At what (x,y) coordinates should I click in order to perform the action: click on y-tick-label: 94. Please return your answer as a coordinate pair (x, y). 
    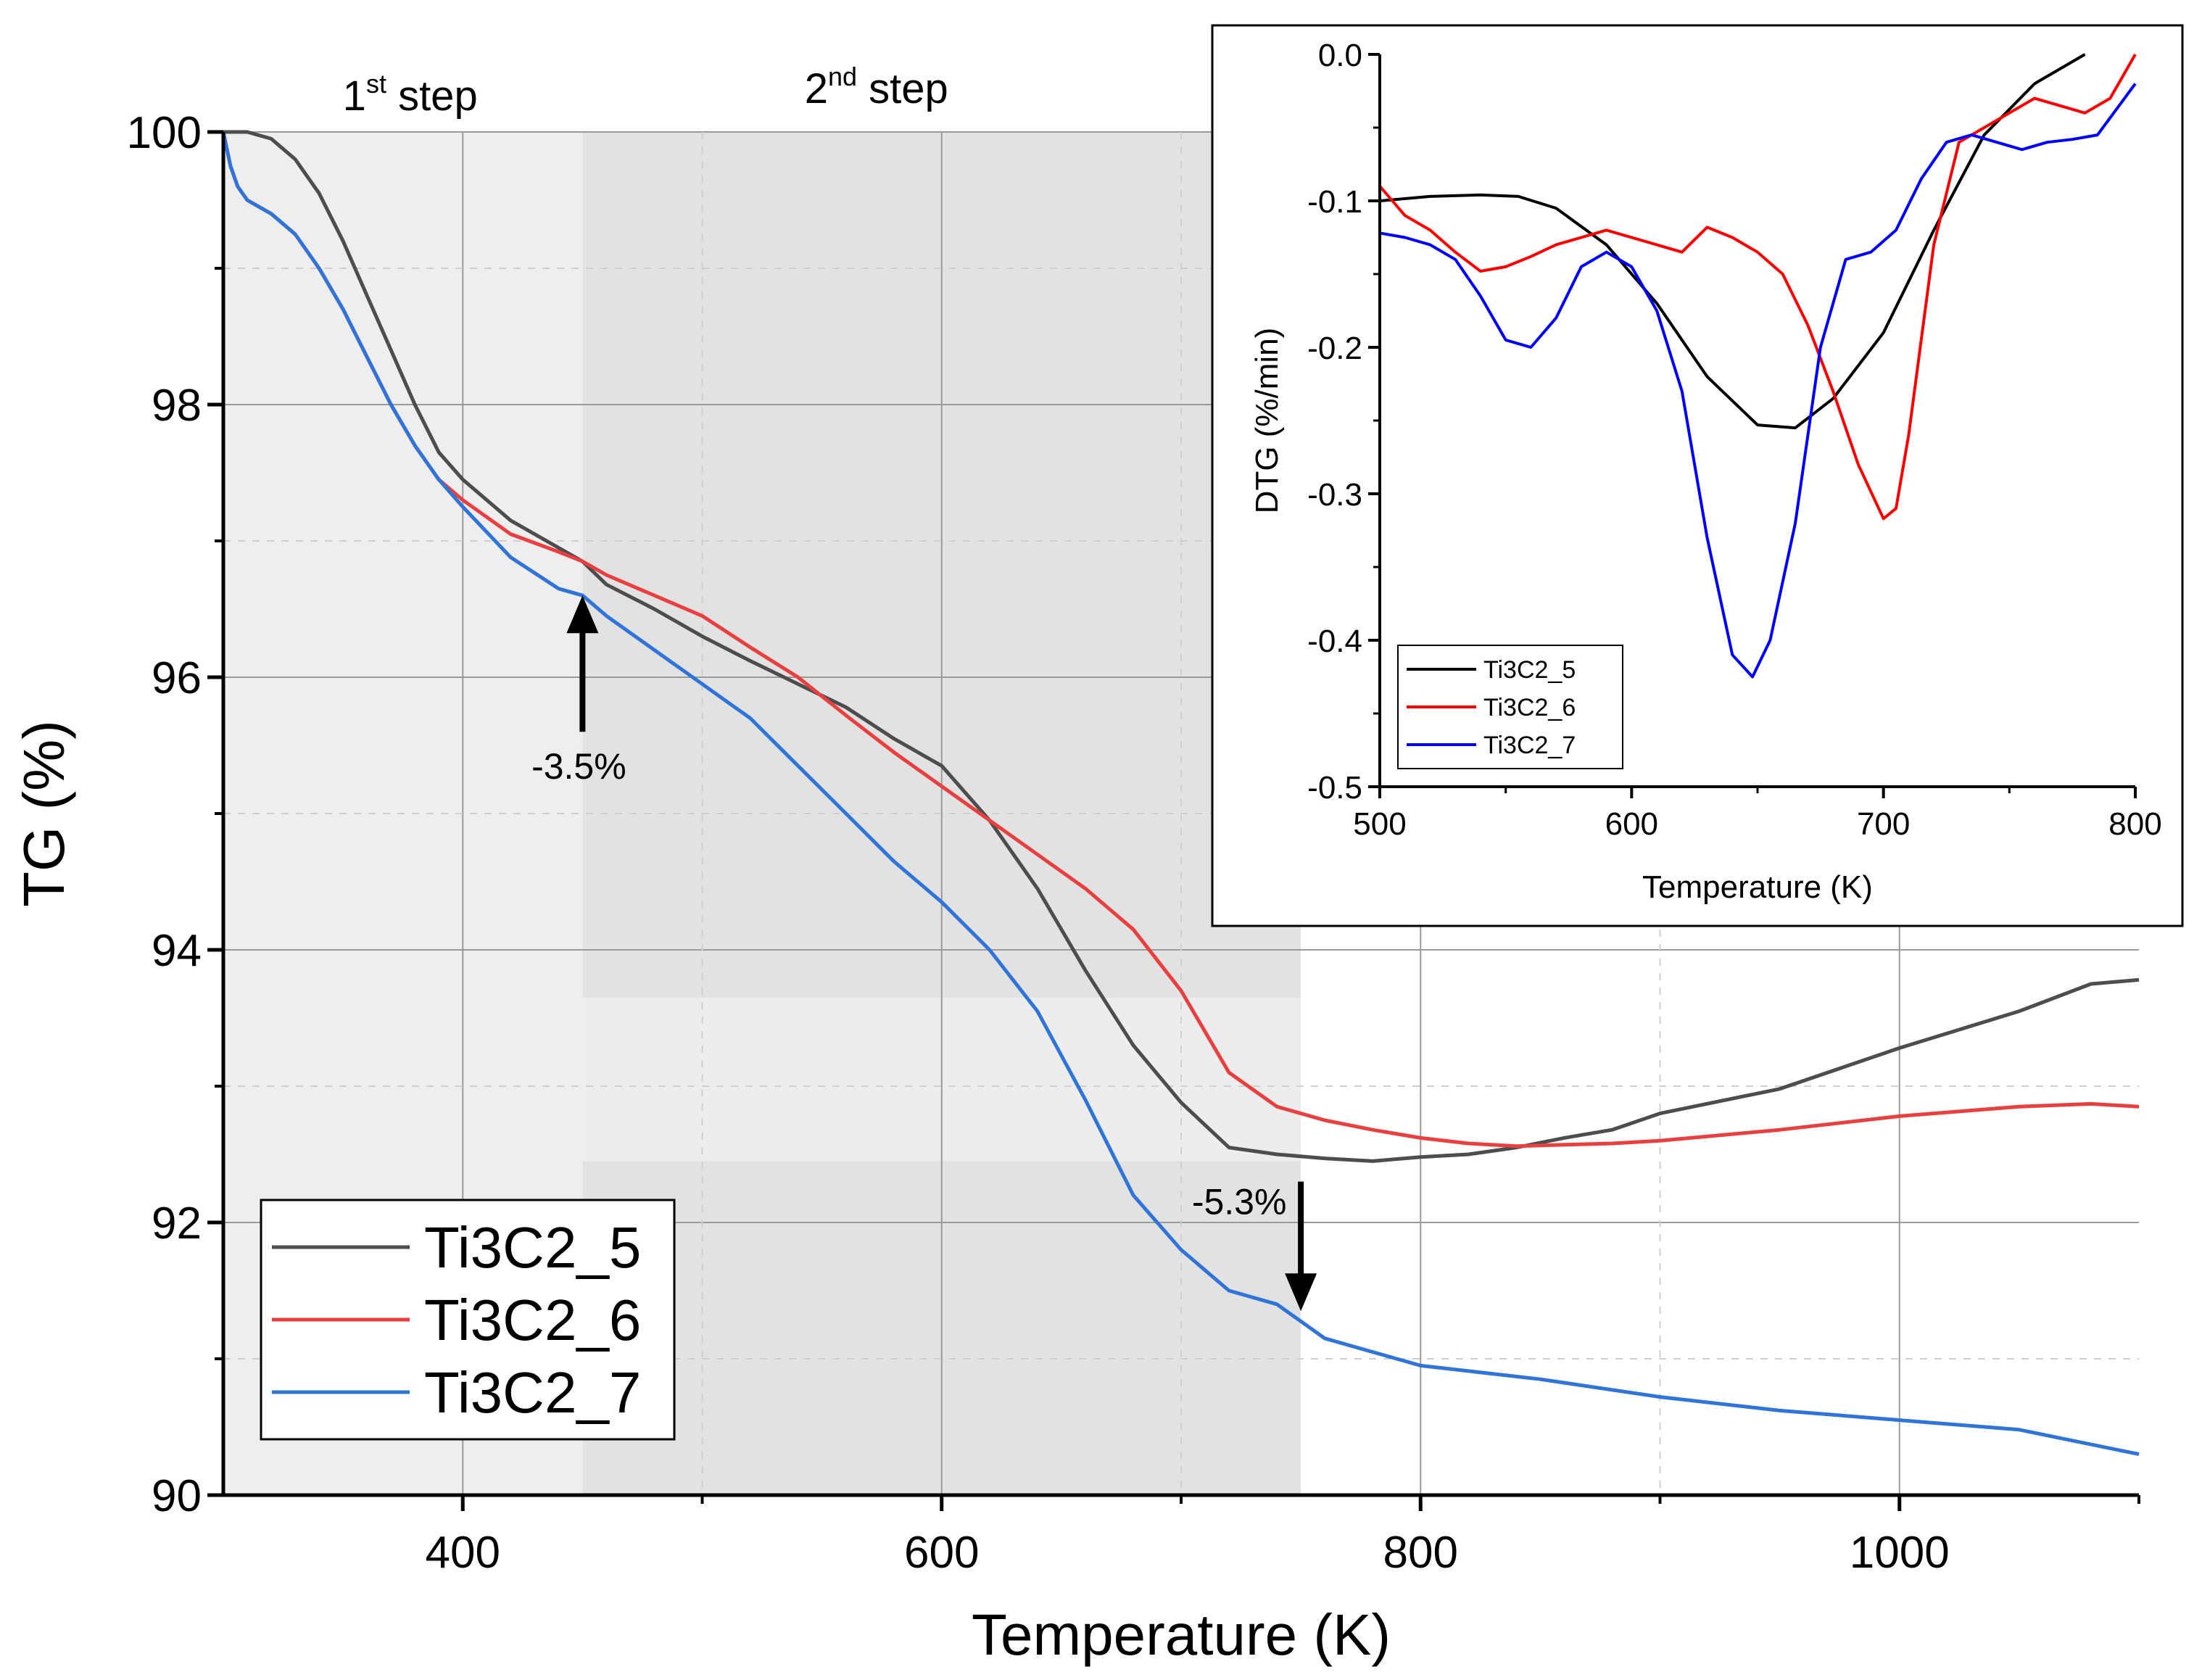
    Looking at the image, I should click on (177, 951).